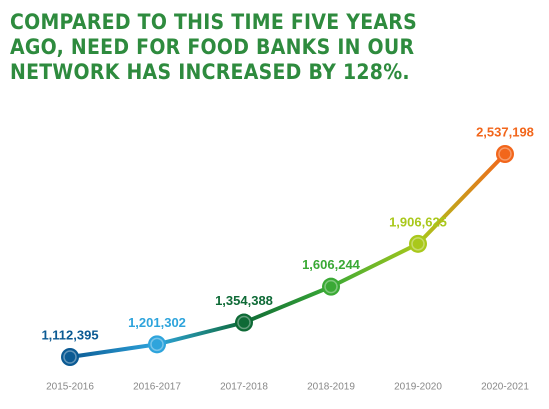 Image resolution: width=549 pixels, height=409 pixels. What do you see at coordinates (70, 387) in the screenshot?
I see `x-tick-label: 2015-2016` at bounding box center [70, 387].